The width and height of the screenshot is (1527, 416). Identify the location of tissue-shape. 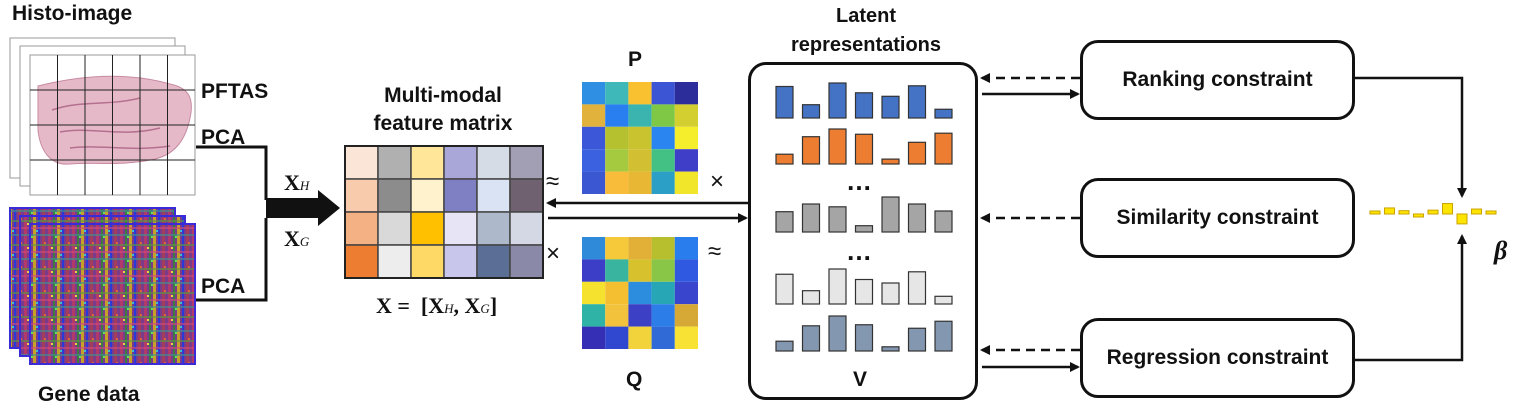
(114, 120).